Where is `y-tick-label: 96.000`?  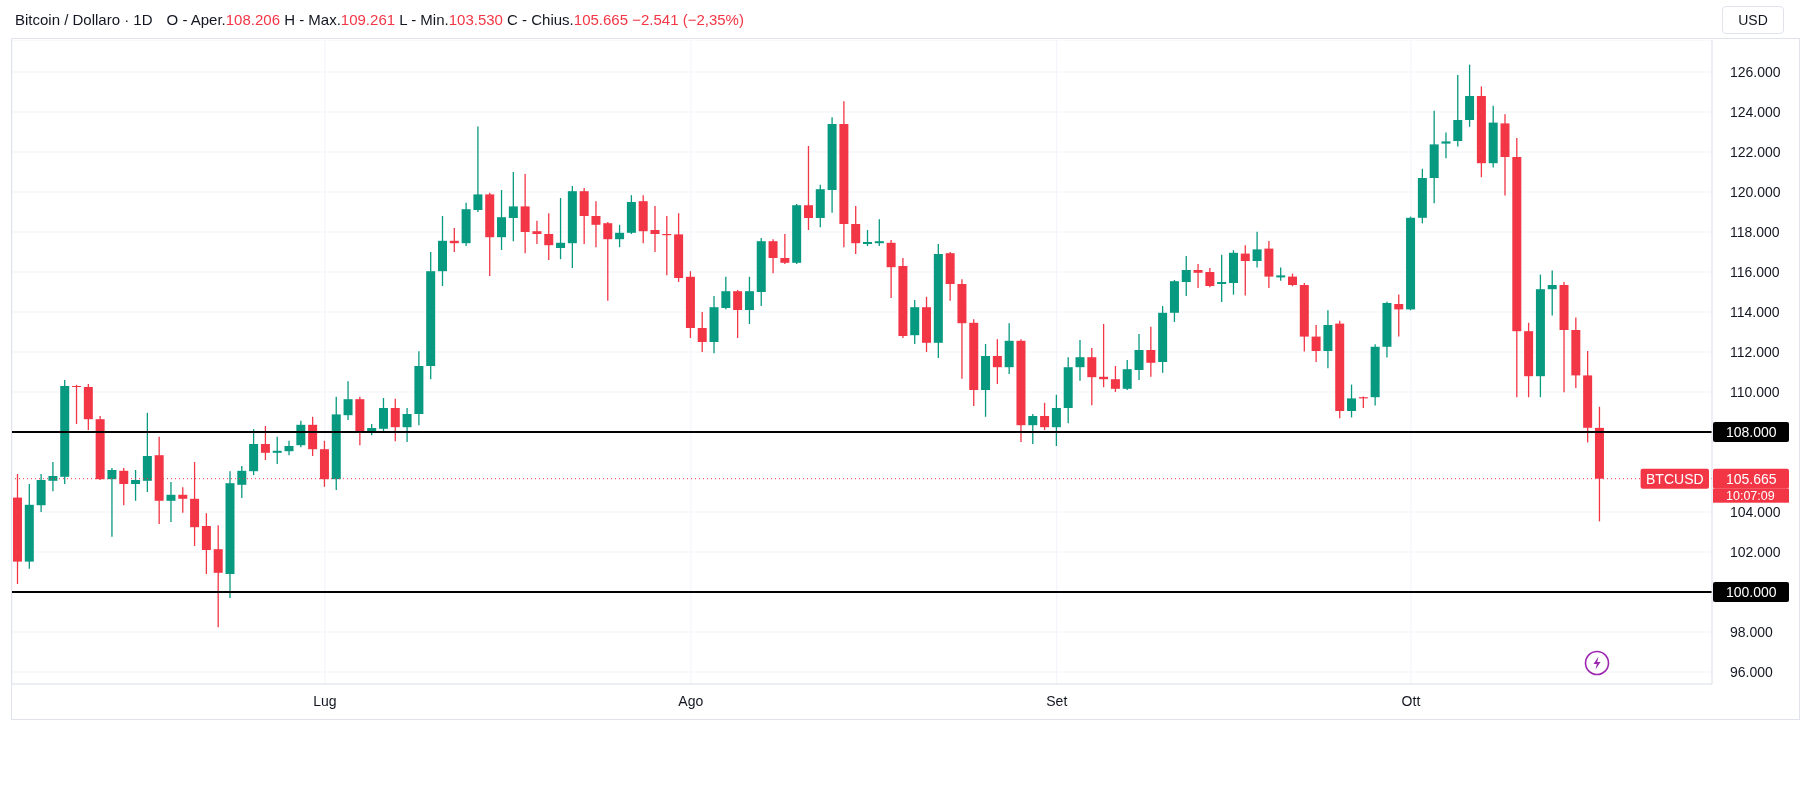 y-tick-label: 96.000 is located at coordinates (1752, 671).